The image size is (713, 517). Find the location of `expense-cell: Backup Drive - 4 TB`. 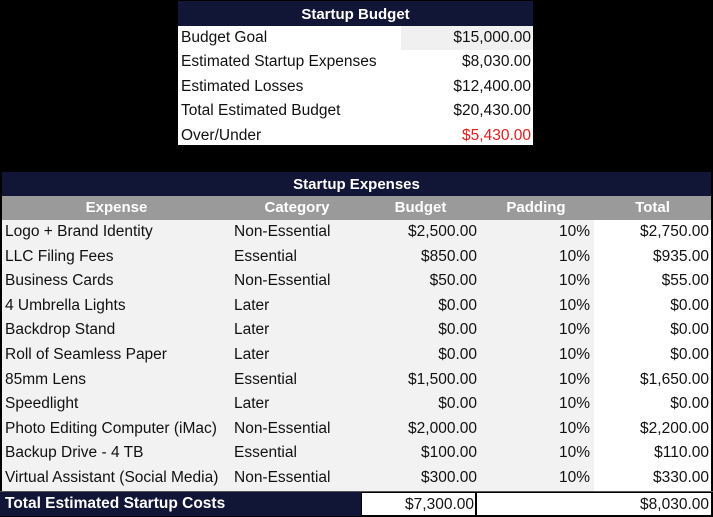

expense-cell: Backup Drive - 4 TB is located at coordinates (116, 453).